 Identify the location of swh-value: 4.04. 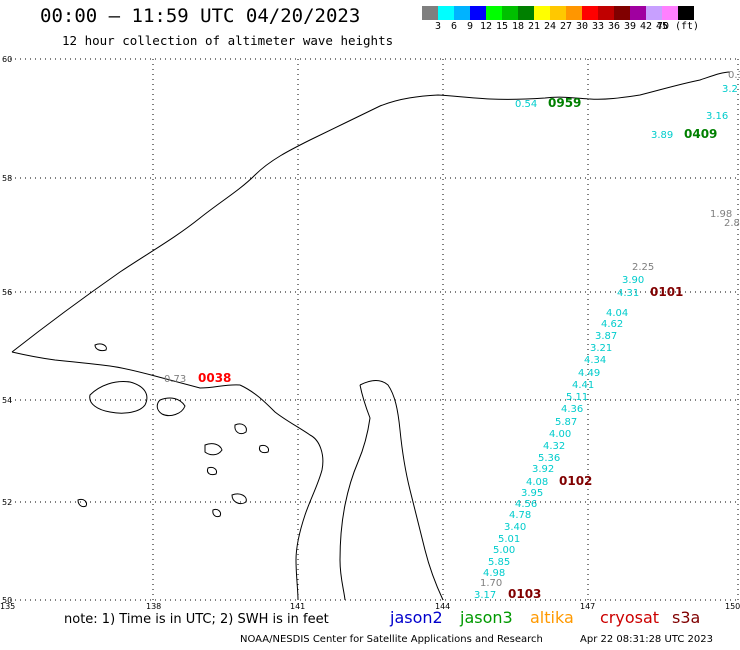
(617, 313).